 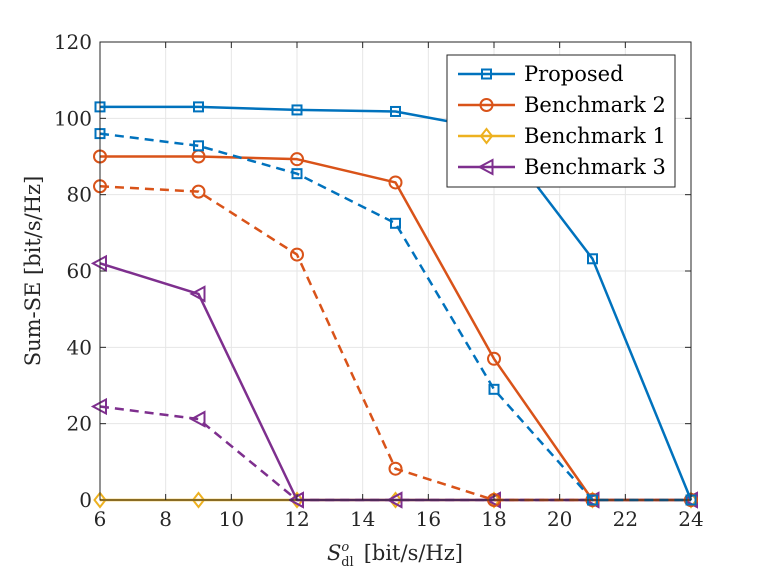 I want to click on x-tick-label: 24, so click(x=690, y=519).